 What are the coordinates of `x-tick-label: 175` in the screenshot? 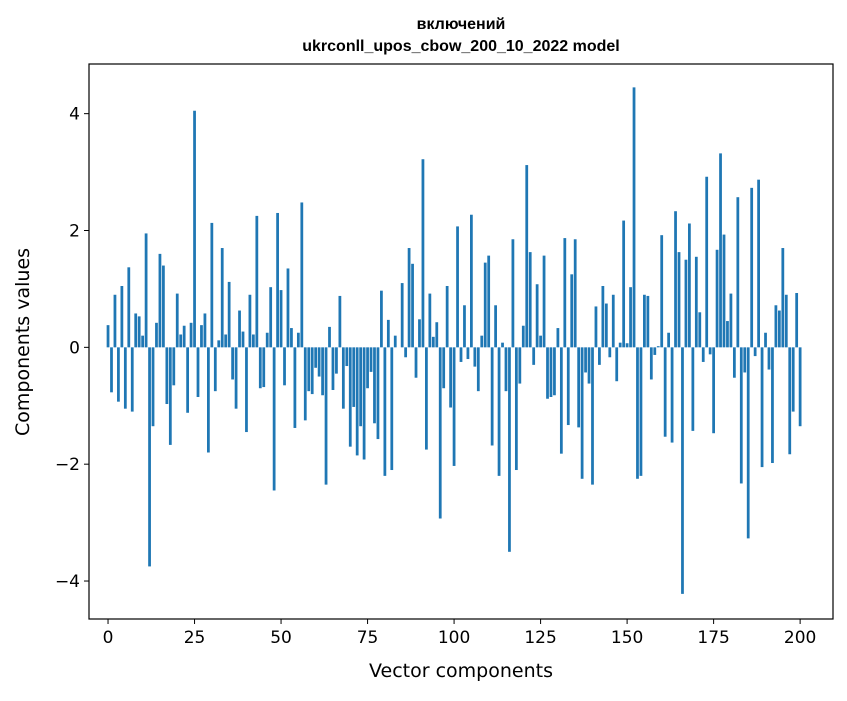 It's located at (713, 638).